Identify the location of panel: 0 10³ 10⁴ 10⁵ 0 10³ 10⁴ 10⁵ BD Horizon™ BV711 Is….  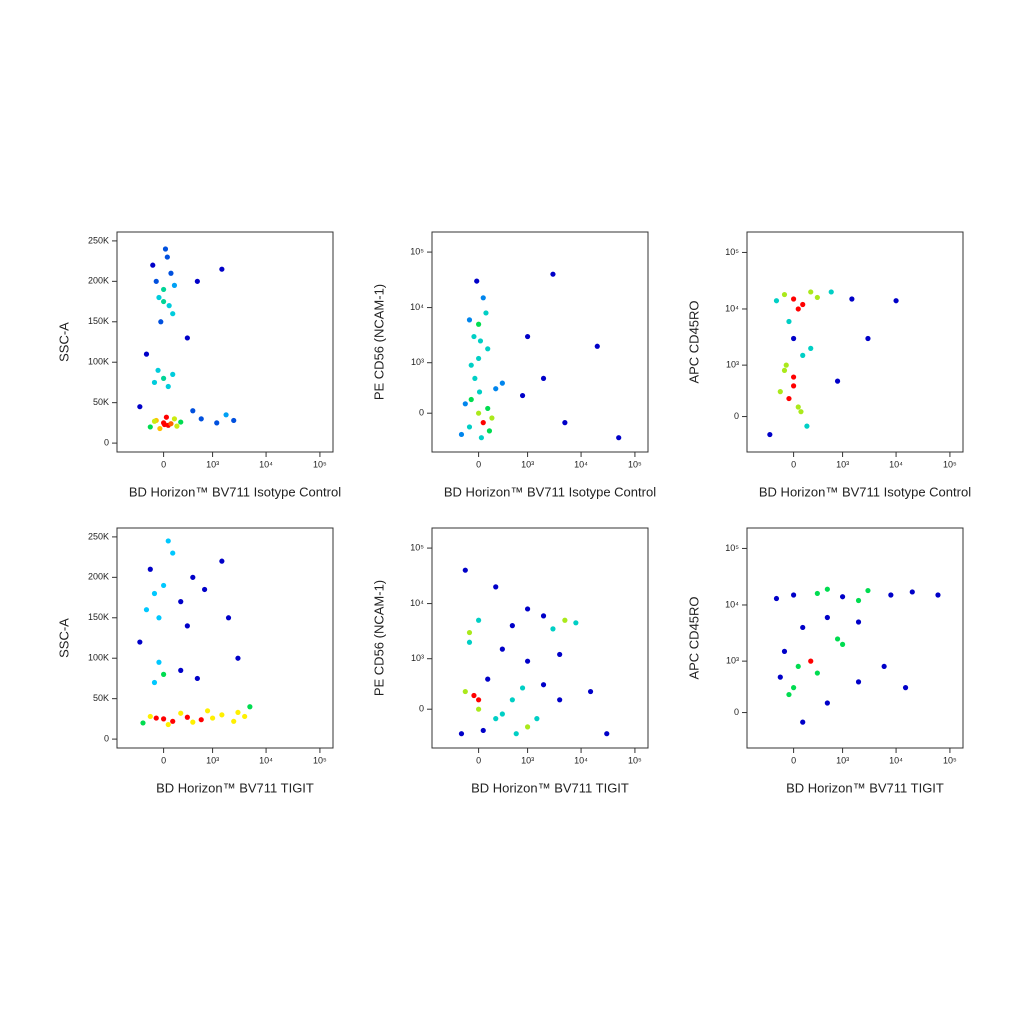
(513, 365).